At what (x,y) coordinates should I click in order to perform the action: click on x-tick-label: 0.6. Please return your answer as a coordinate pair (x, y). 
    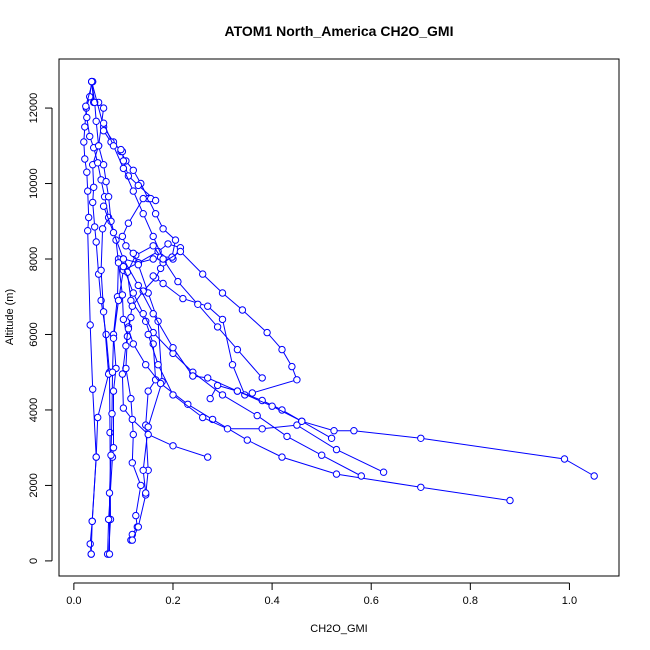
    Looking at the image, I should click on (371, 601).